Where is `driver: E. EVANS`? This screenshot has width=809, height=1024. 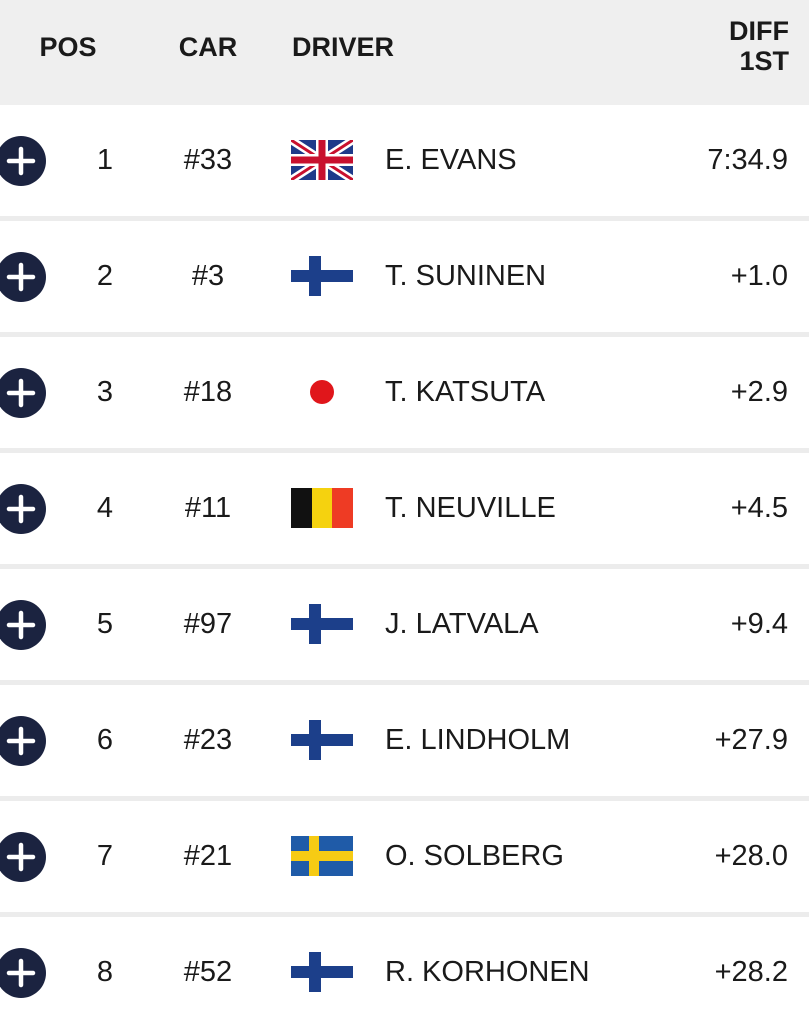
driver: E. EVANS is located at coordinates (451, 160).